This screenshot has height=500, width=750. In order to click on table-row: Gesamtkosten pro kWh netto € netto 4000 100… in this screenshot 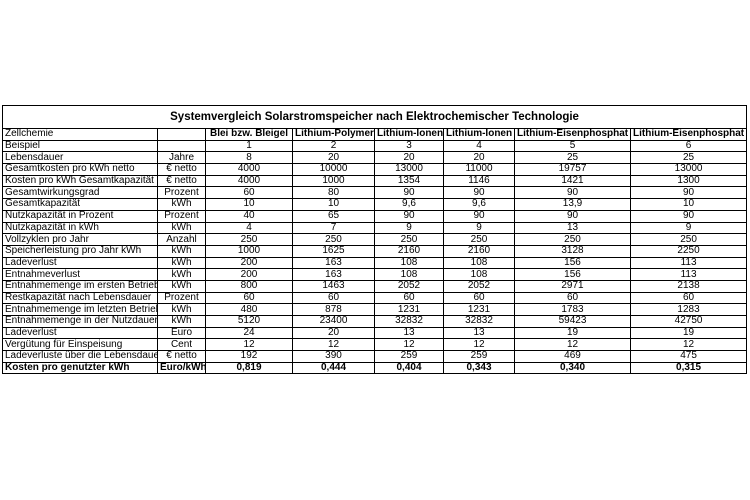, I will do `click(375, 169)`.